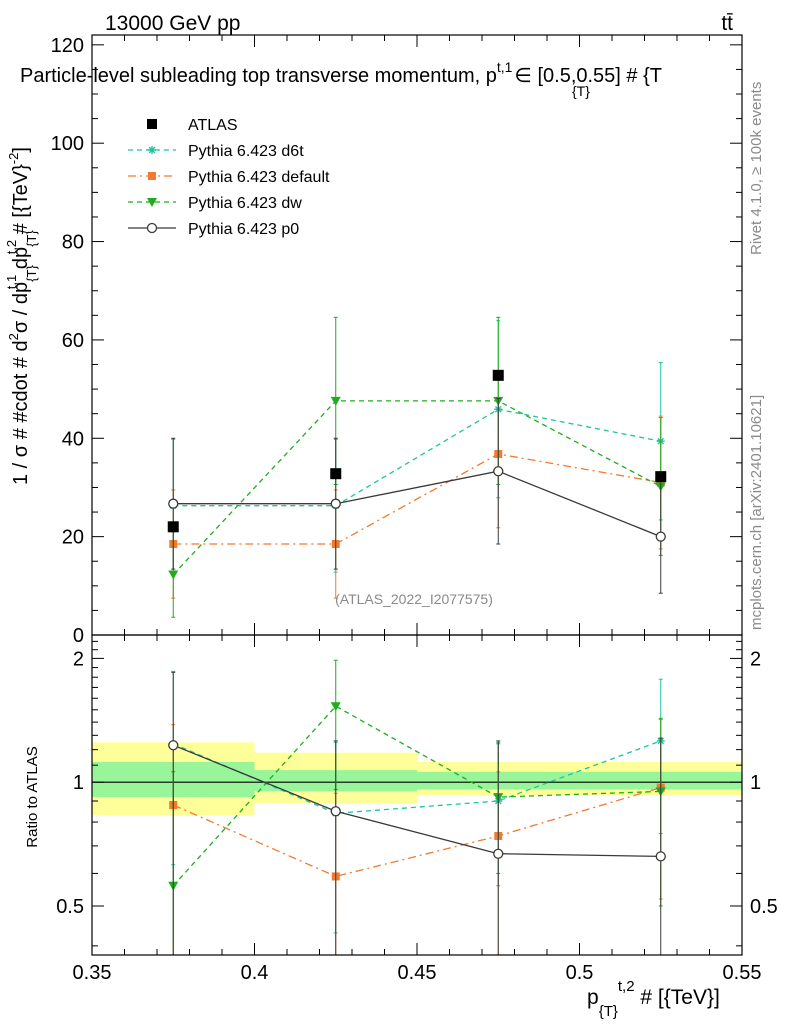  Describe the element at coordinates (417, 973) in the screenshot. I see `x-tick-label: 0.45` at that location.